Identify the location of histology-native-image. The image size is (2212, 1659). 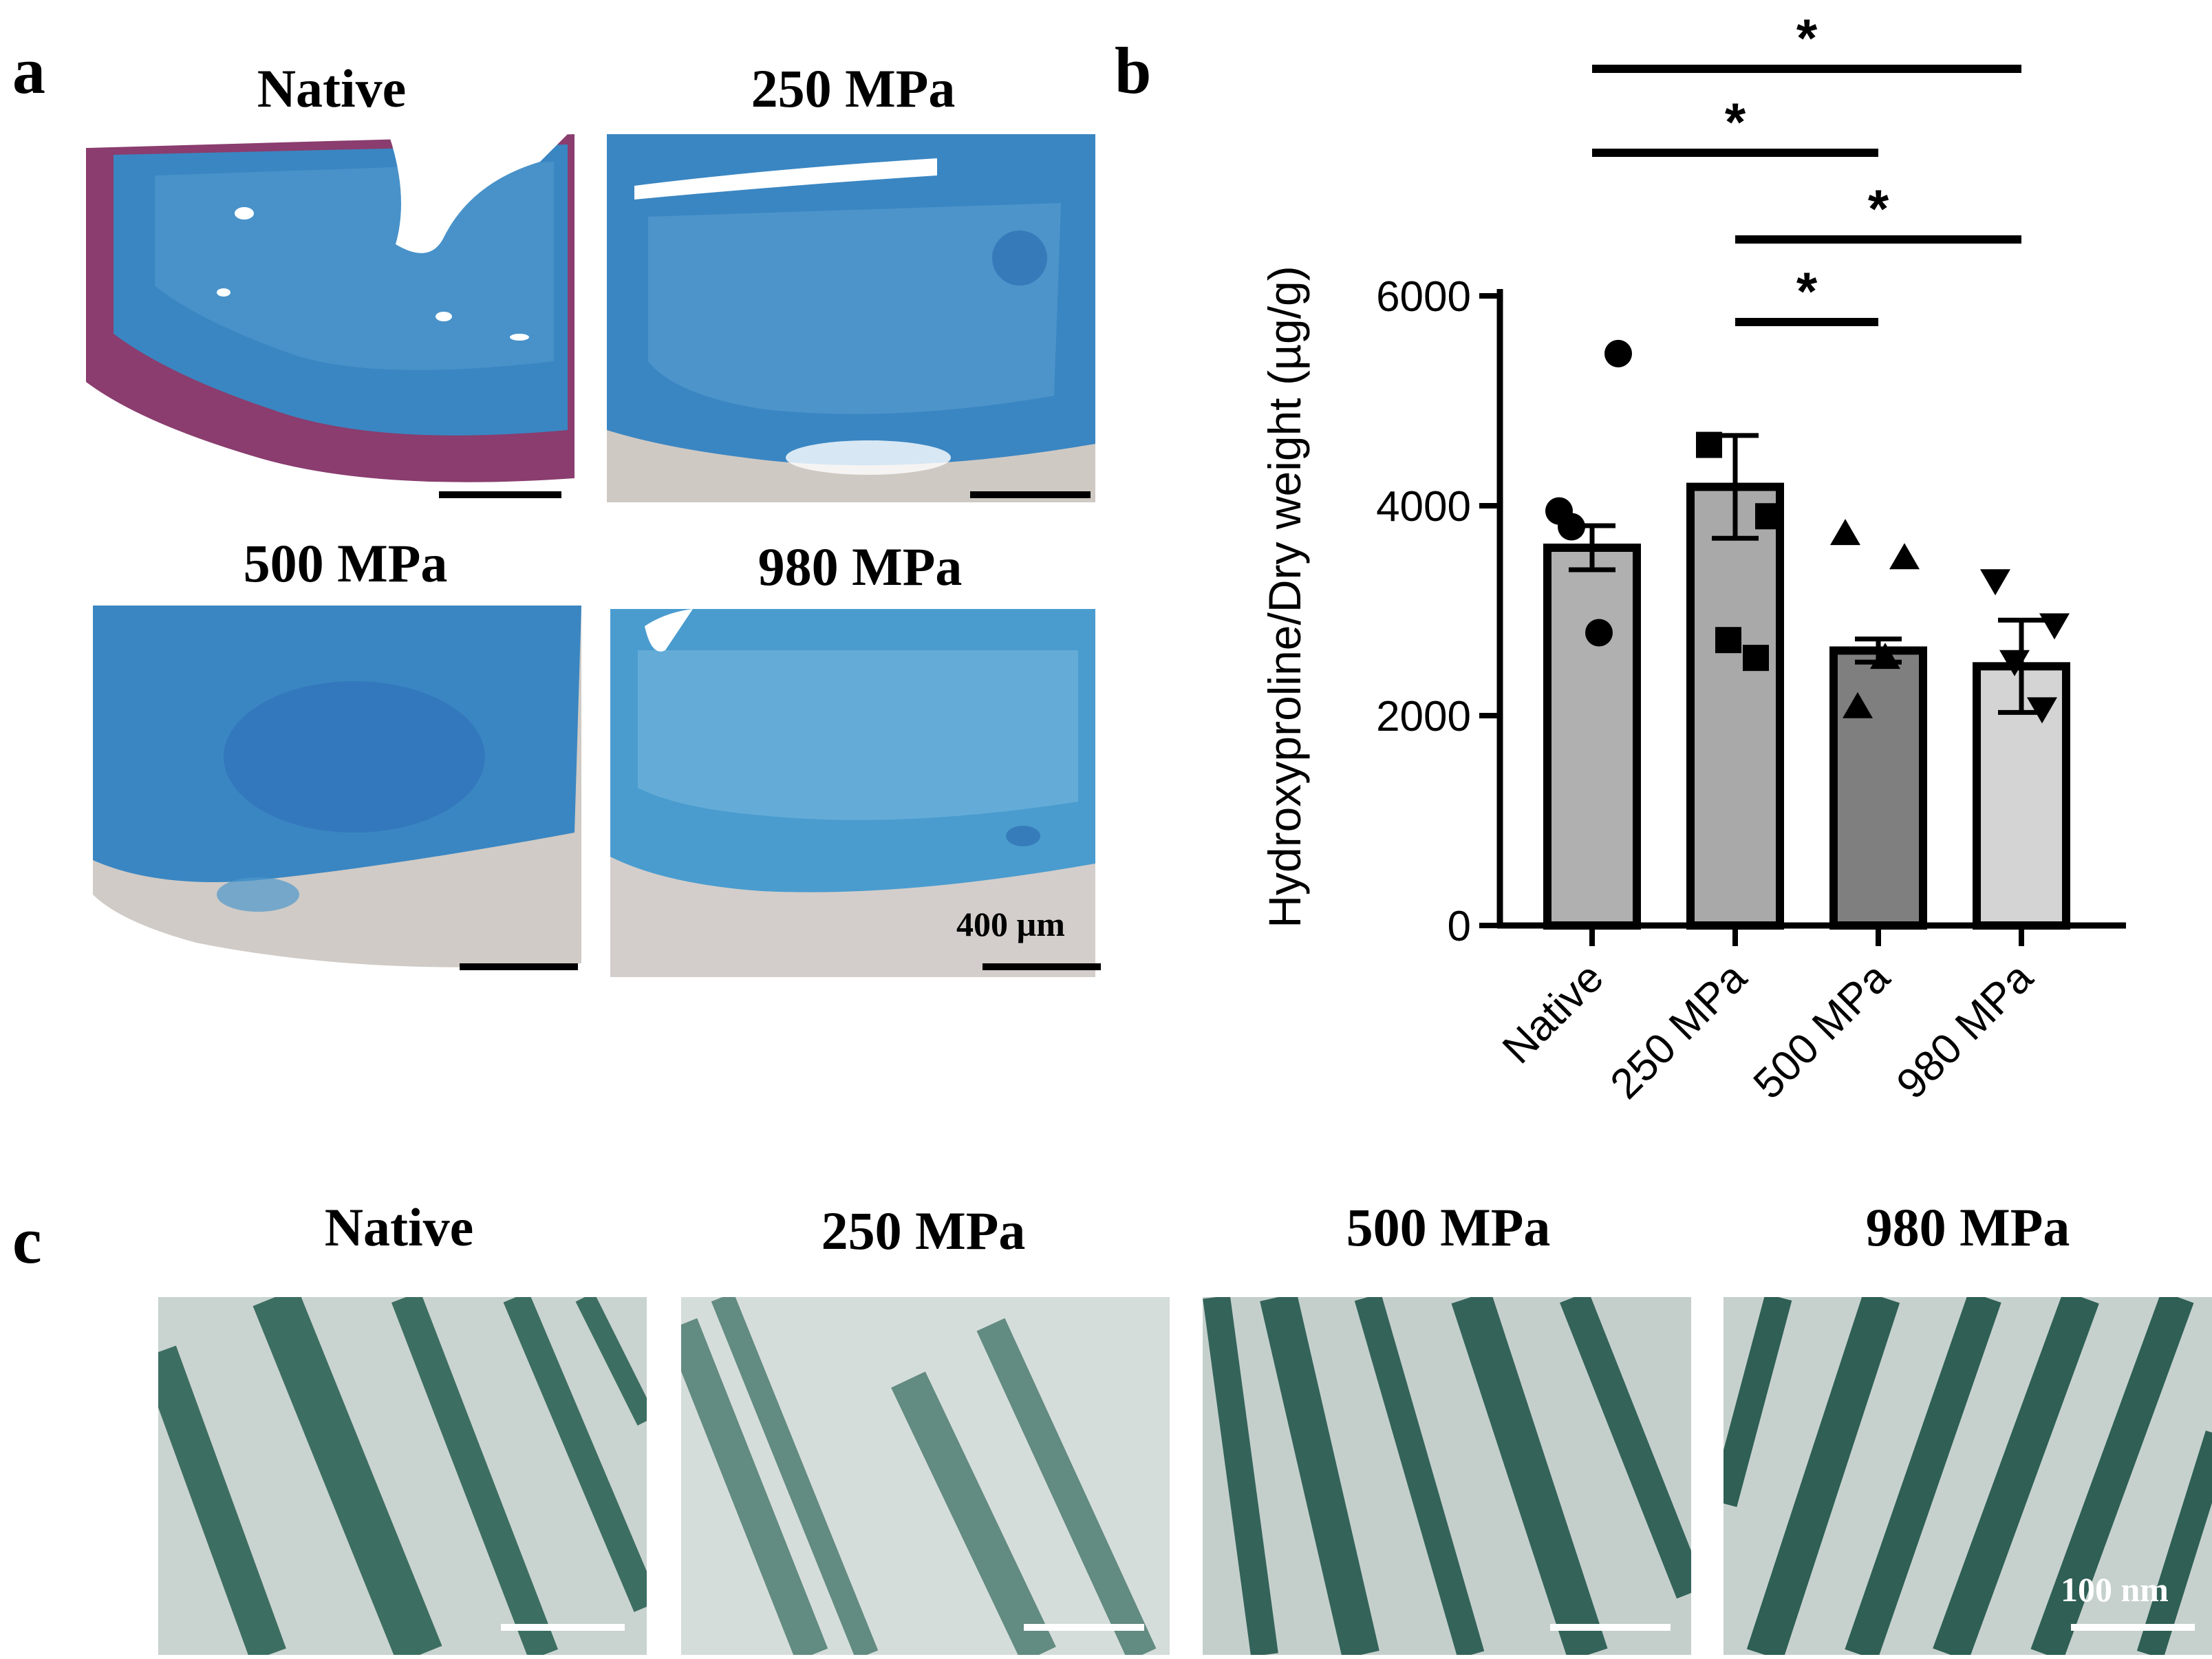
(330, 314).